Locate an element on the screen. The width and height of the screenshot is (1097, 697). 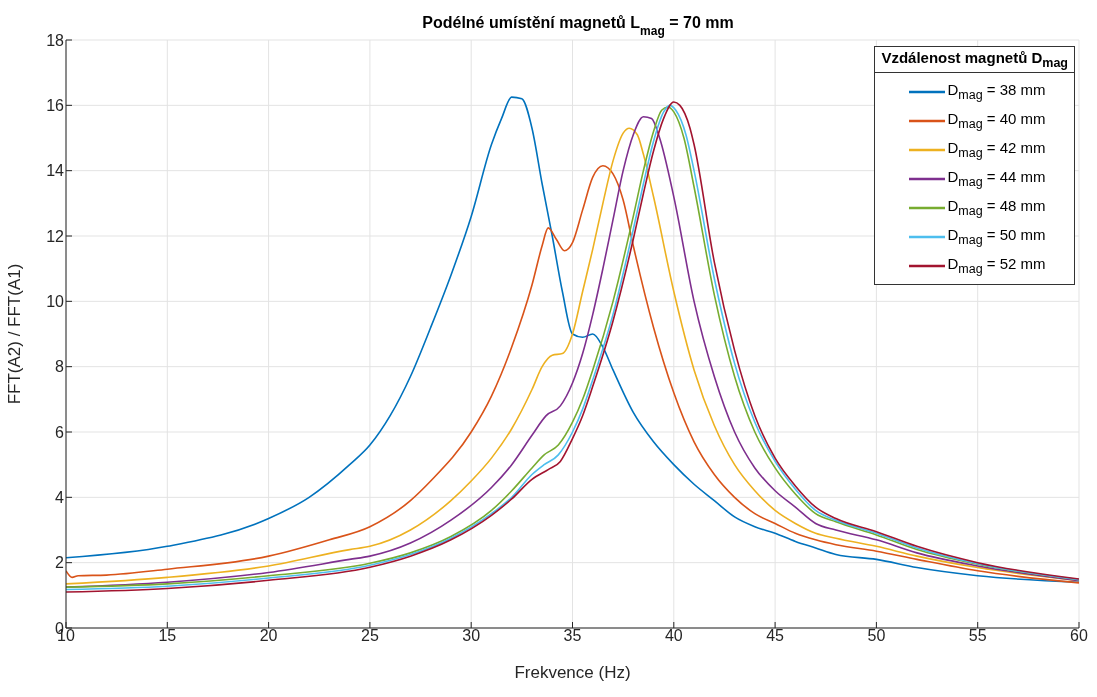
legend-label: D$_{mag}$ = 44 mm is located at coordinates (996, 178).